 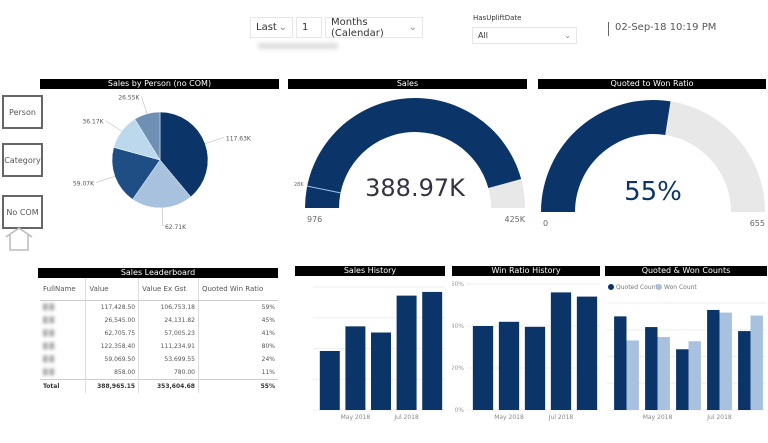 I want to click on period-mode-dropdown: Last ⌄, so click(x=271, y=27).